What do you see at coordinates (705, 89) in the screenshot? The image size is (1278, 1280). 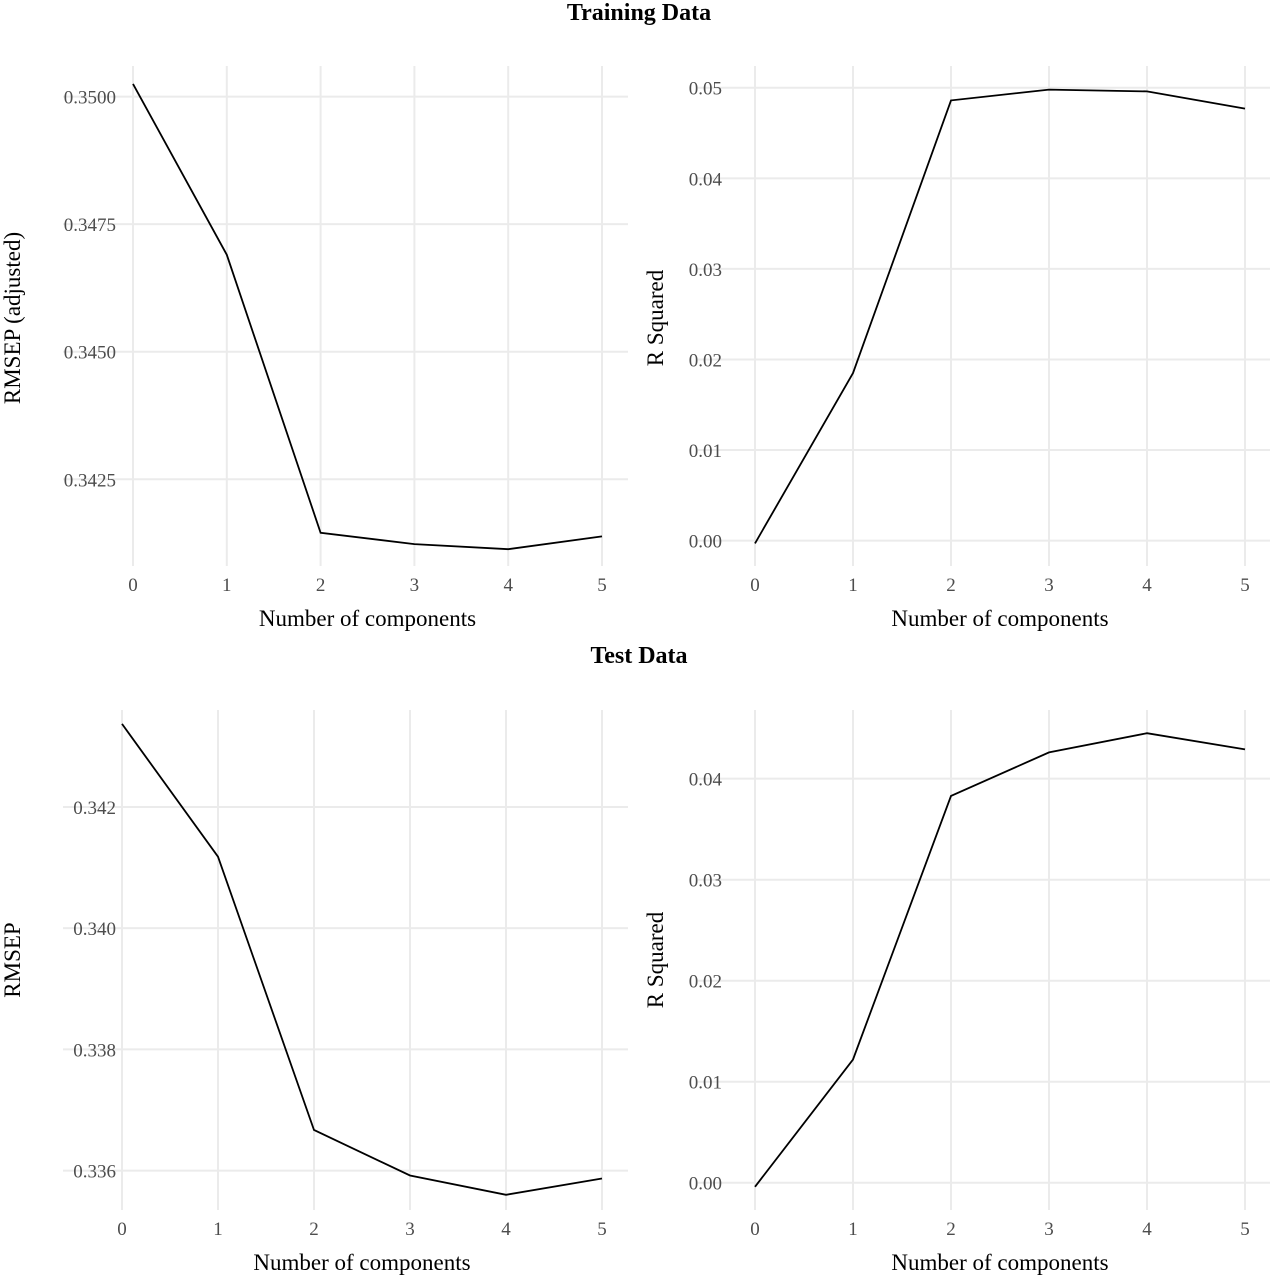 I see `y-tick-label: 0.05` at bounding box center [705, 89].